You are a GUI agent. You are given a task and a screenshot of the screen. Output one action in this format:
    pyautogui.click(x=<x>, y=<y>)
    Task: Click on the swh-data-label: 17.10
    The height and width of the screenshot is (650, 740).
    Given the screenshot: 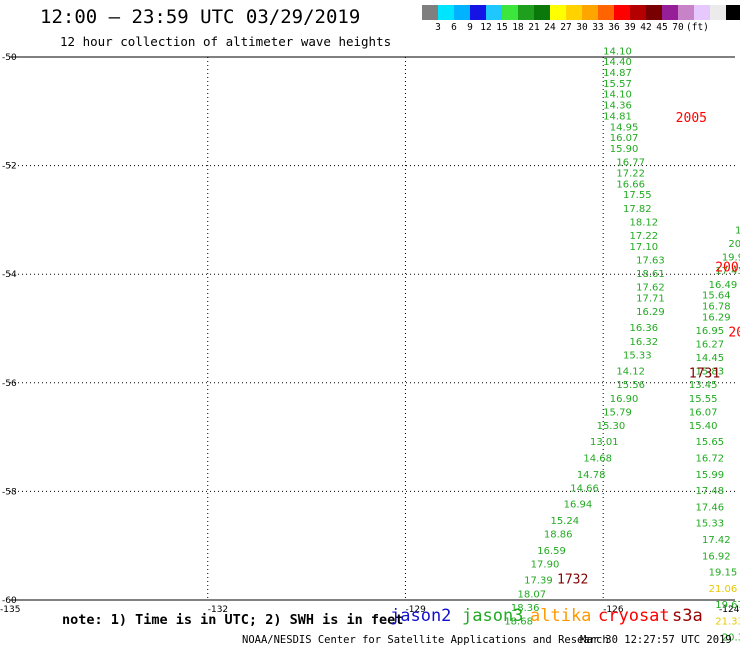 What is the action you would take?
    pyautogui.click(x=644, y=247)
    